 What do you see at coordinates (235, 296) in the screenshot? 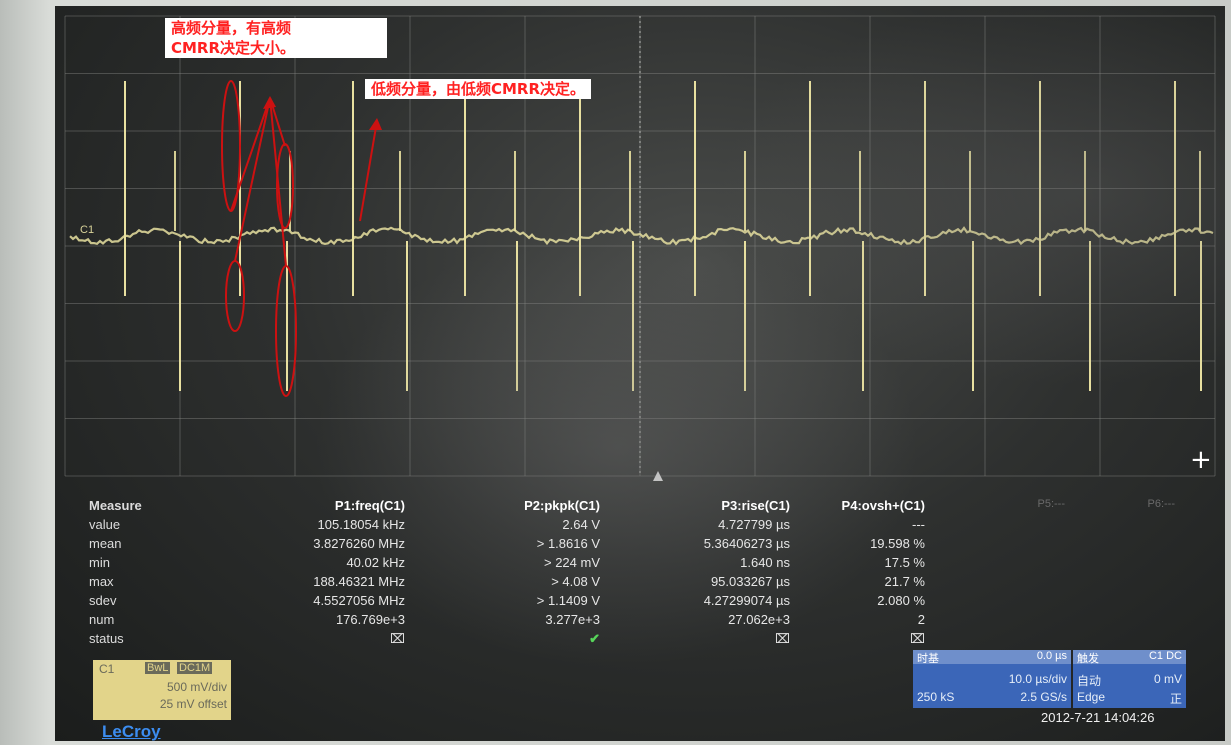
I see `annotation-circle` at bounding box center [235, 296].